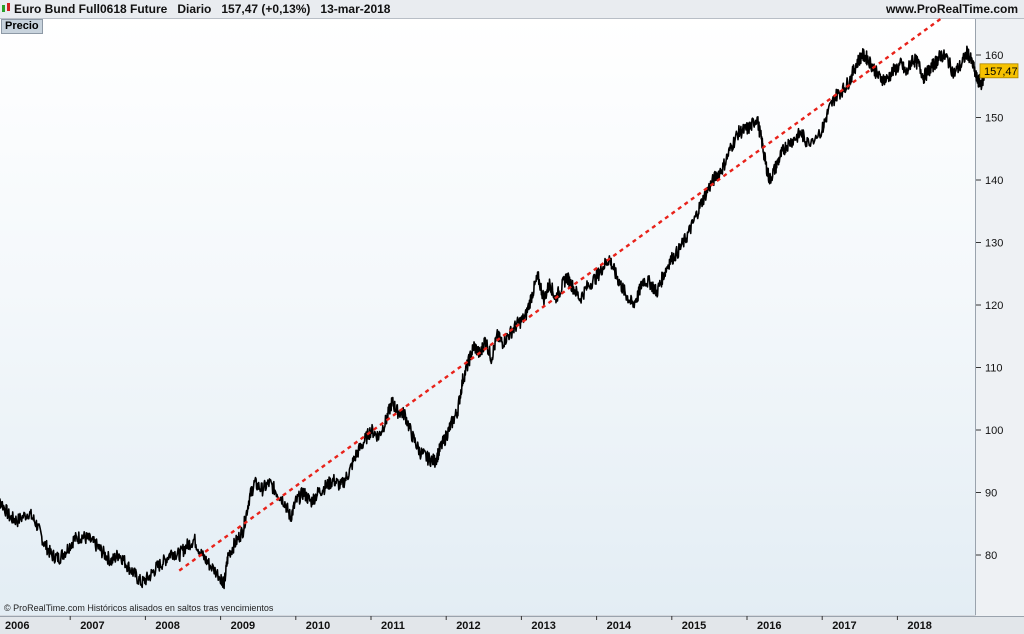  I want to click on x-axis-panel, so click(512, 625).